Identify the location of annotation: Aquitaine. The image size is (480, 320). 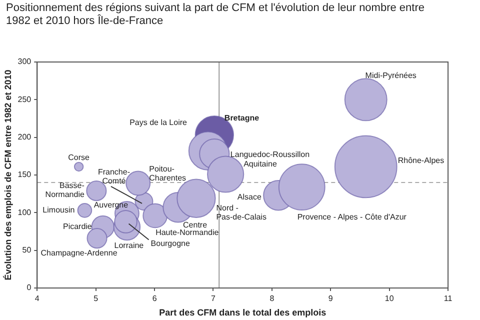
(261, 163).